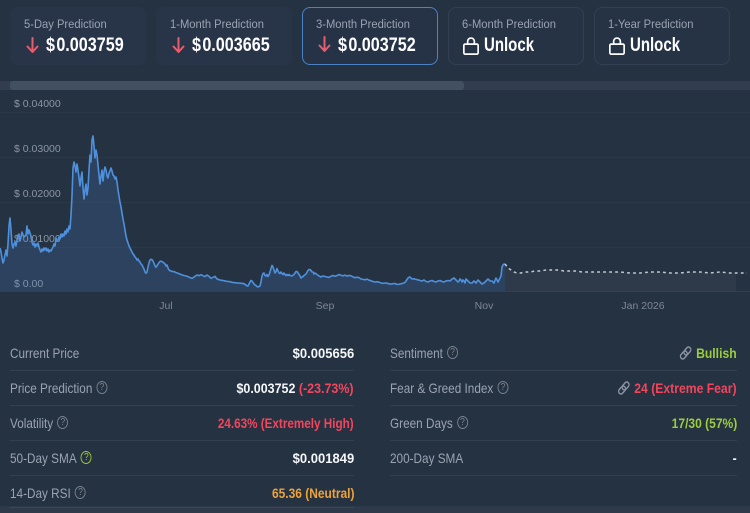 The width and height of the screenshot is (750, 513). I want to click on svg-text: Jul, so click(165, 306).